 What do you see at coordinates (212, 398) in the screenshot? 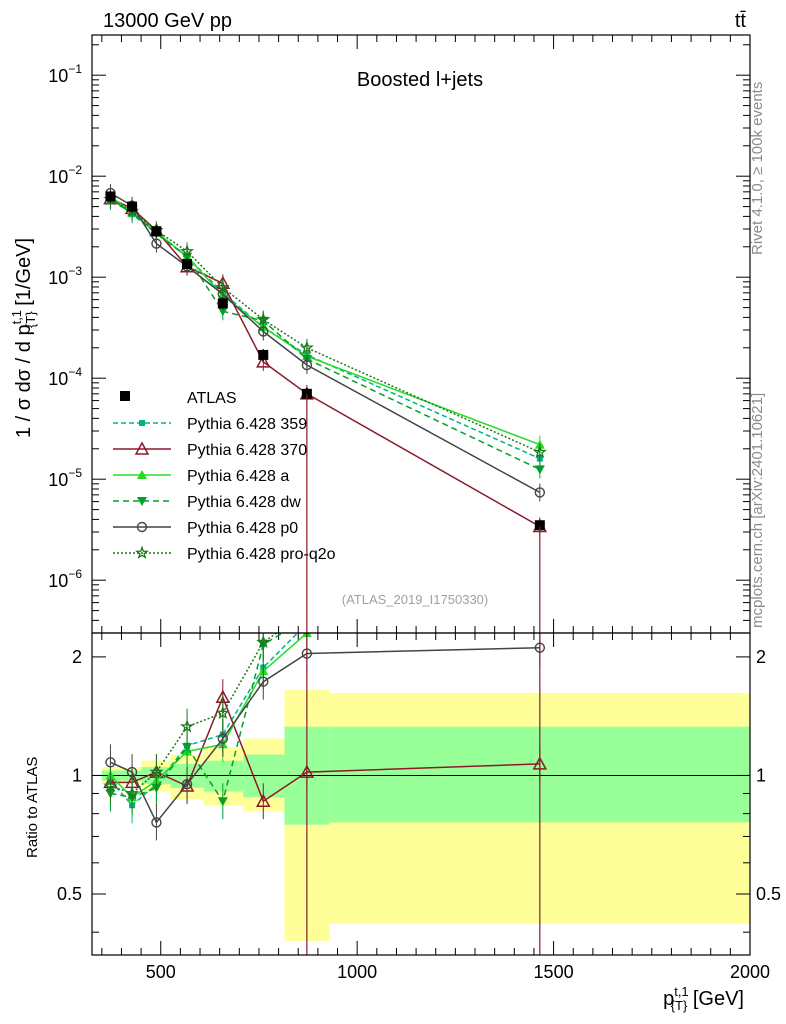
I see `legend-label-atlas: ATLAS` at bounding box center [212, 398].